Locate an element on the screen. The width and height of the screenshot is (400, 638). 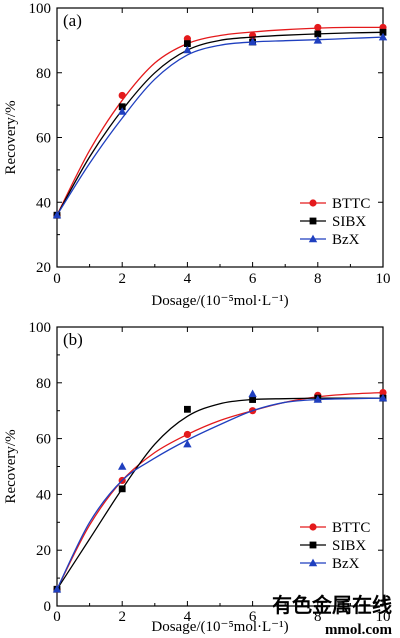
panel-label: (a) is located at coordinates (72, 20).